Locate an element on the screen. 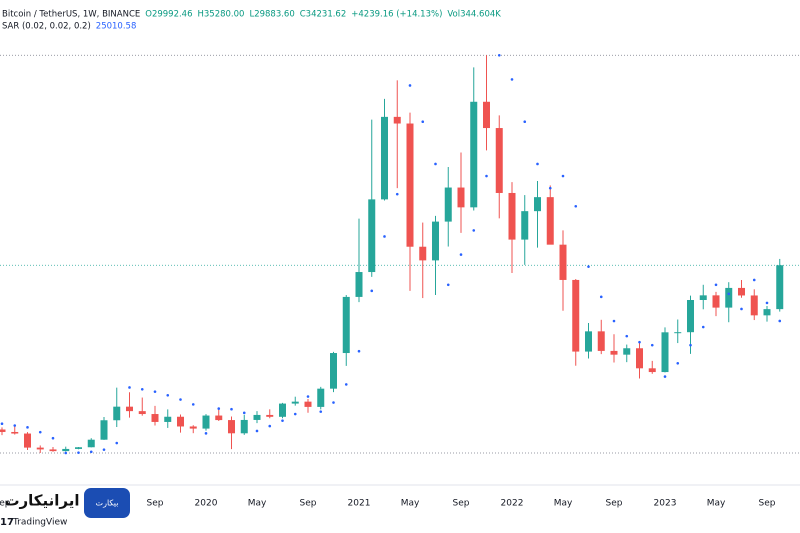 The image size is (800, 533). logo-badge is located at coordinates (107, 503).